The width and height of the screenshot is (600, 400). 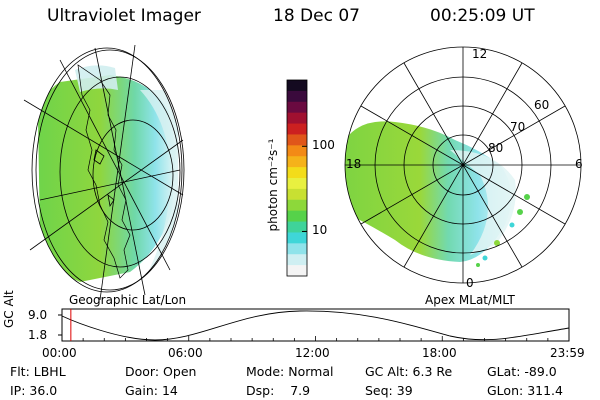 I want to click on mlat-label-60: 60, so click(x=542, y=105).